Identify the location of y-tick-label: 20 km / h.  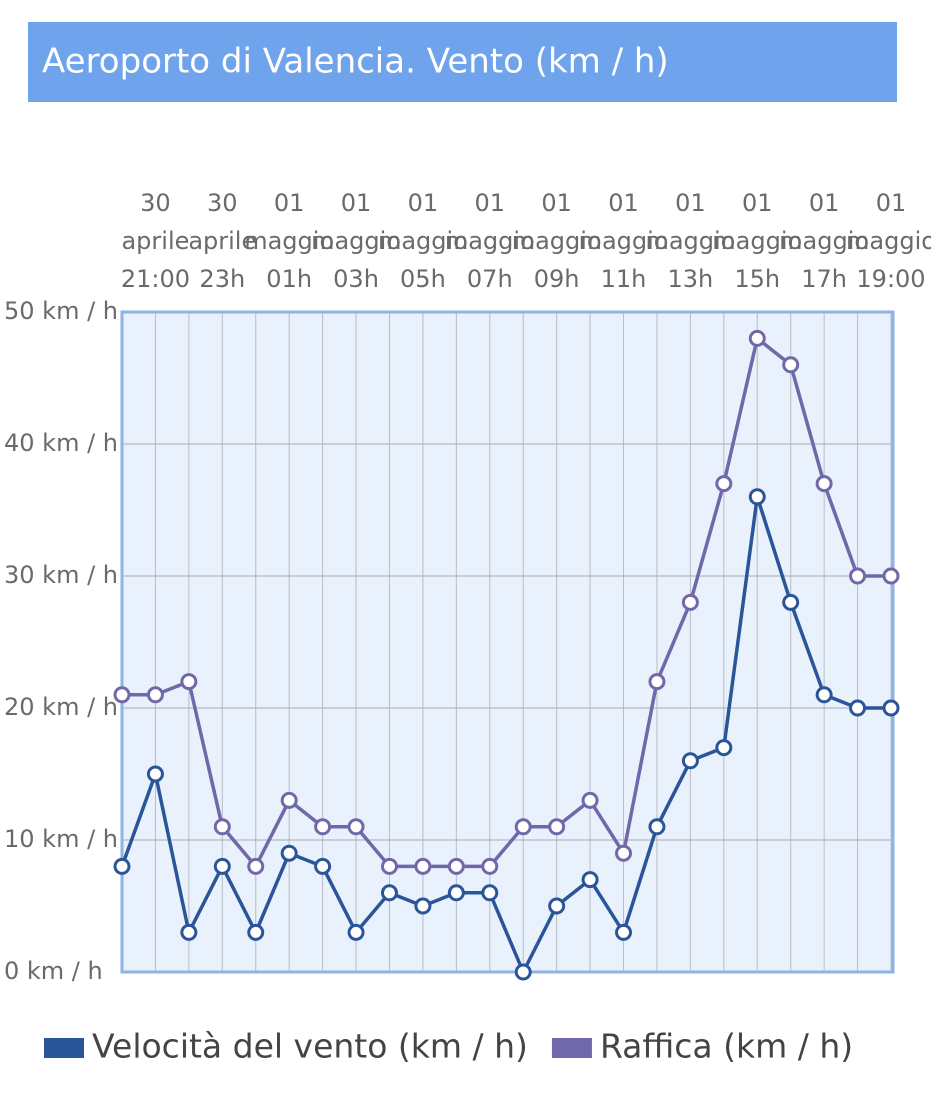
(61, 707).